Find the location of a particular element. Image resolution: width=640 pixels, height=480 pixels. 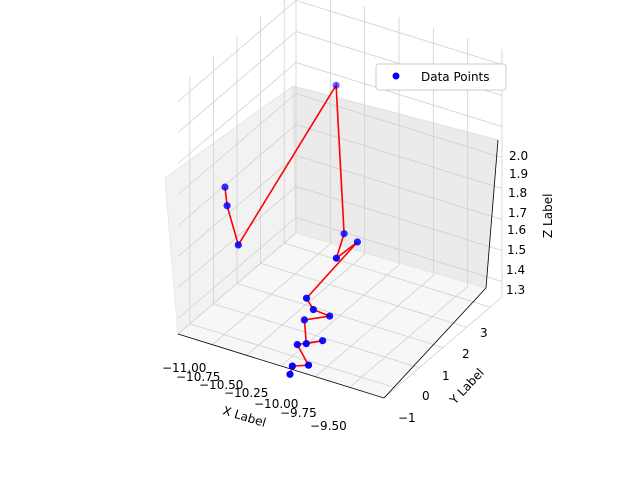

x-tick-label: −10.75 is located at coordinates (198, 377).